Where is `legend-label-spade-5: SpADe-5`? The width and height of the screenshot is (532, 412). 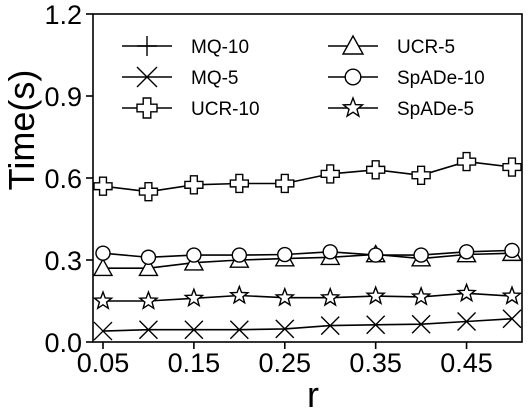
legend-label-spade-5: SpADe-5 is located at coordinates (435, 109).